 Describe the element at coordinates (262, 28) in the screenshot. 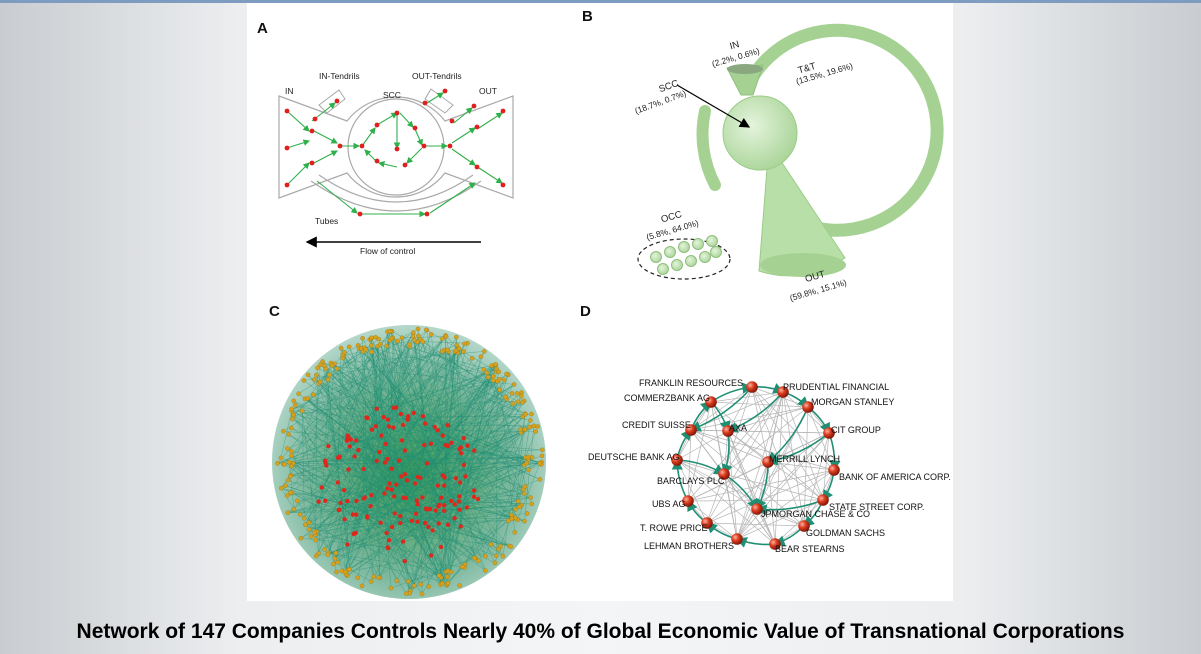

I see `panel-a-label: A` at that location.